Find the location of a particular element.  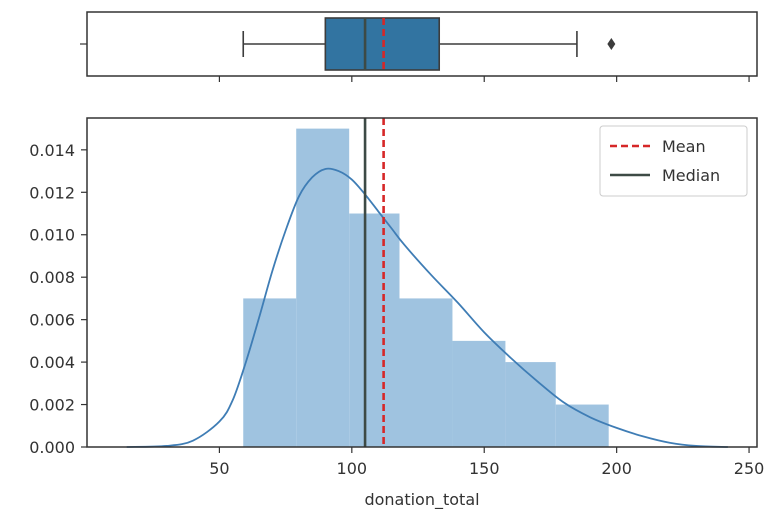

y-tick-label: 0.002 is located at coordinates (52, 405).